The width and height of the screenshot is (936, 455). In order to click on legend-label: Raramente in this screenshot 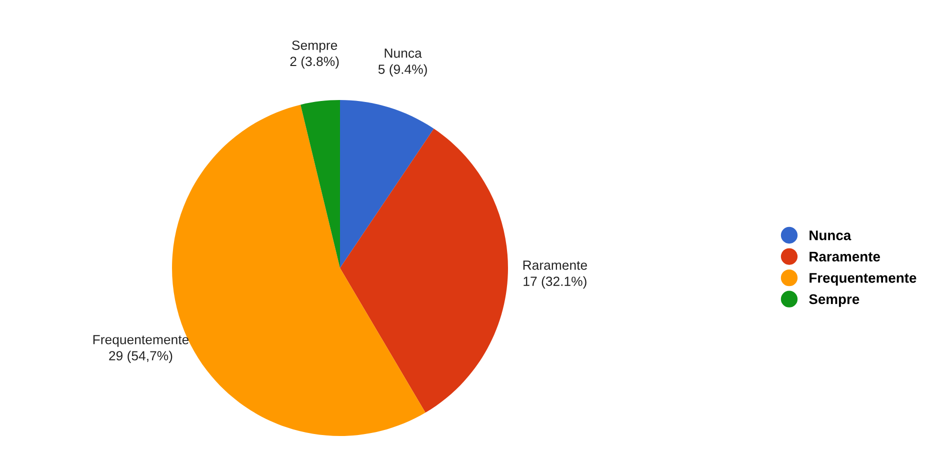, I will do `click(845, 257)`.